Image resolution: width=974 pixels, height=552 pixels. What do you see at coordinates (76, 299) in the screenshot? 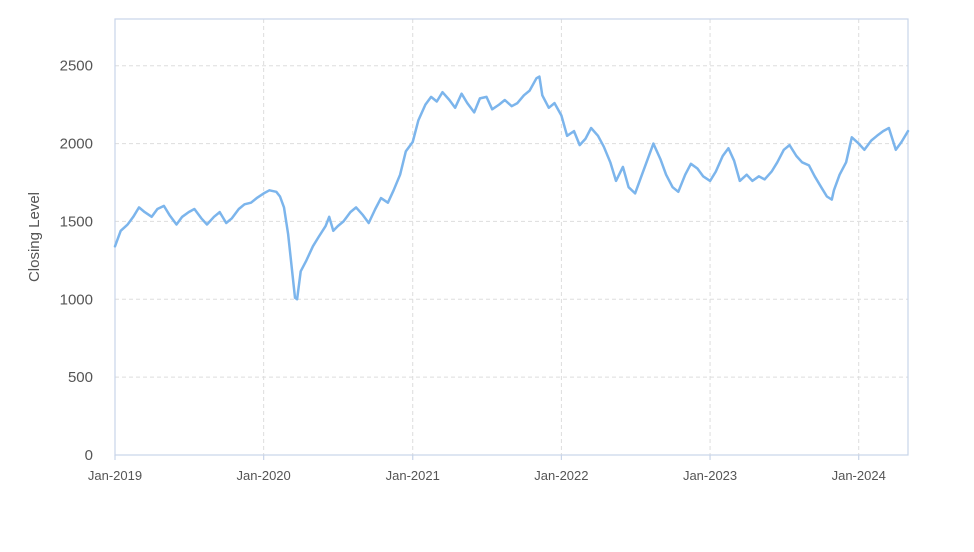
I see `y-tick-label: 1000` at bounding box center [76, 299].